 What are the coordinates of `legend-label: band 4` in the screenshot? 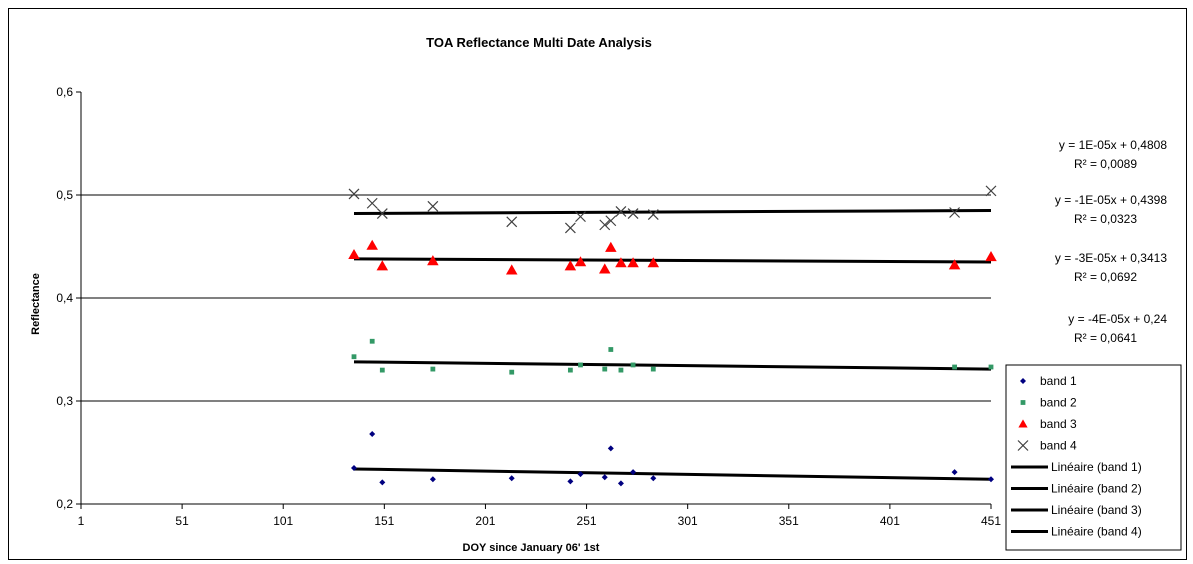 It's located at (1058, 446).